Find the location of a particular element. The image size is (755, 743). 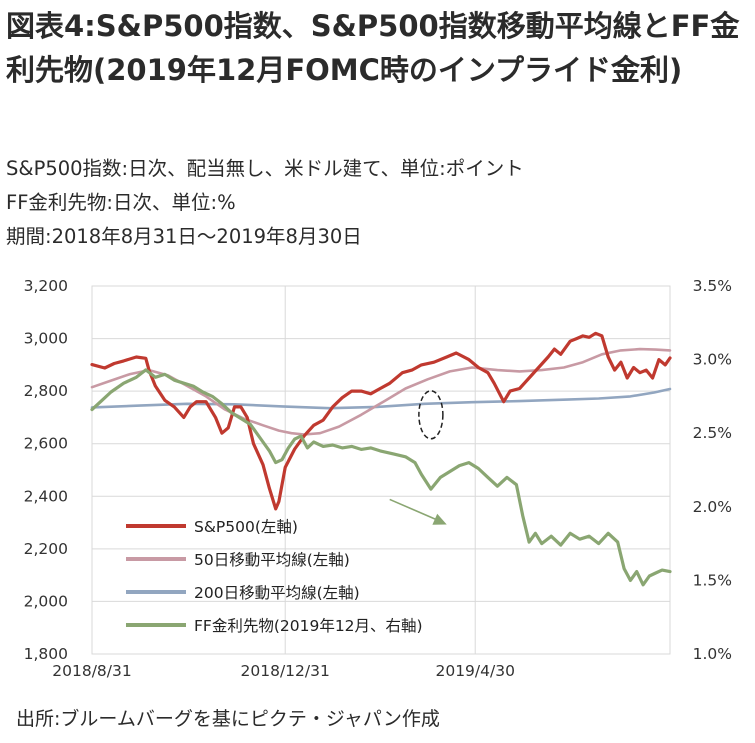

y-left-tick-label: 2,800 is located at coordinates (46, 391).